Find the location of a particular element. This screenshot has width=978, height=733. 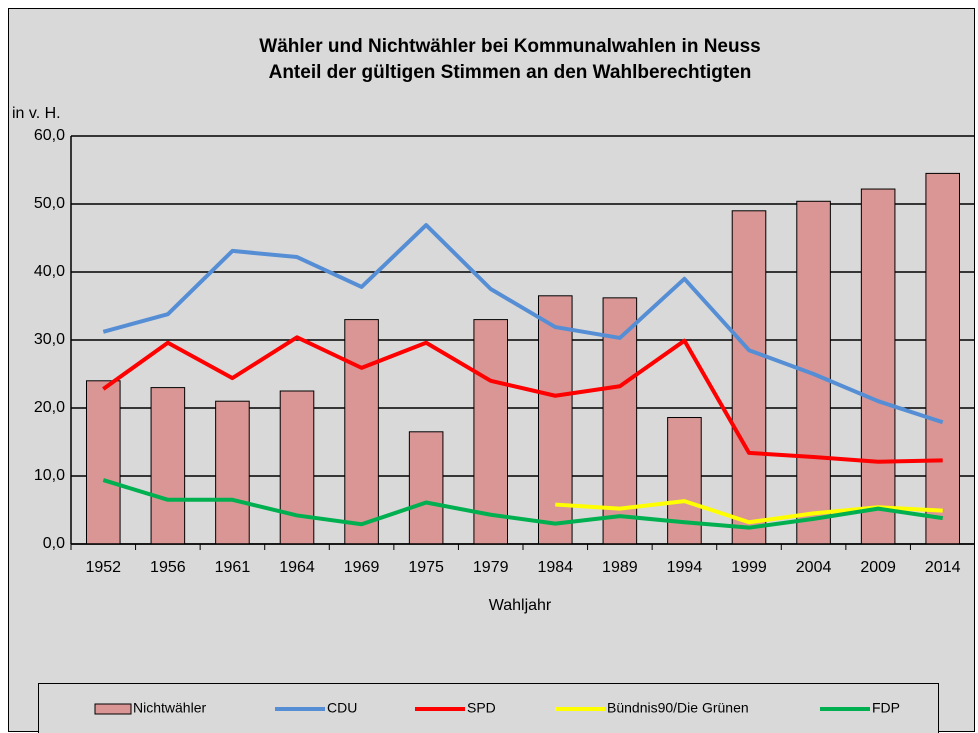

legend is located at coordinates (488, 708).